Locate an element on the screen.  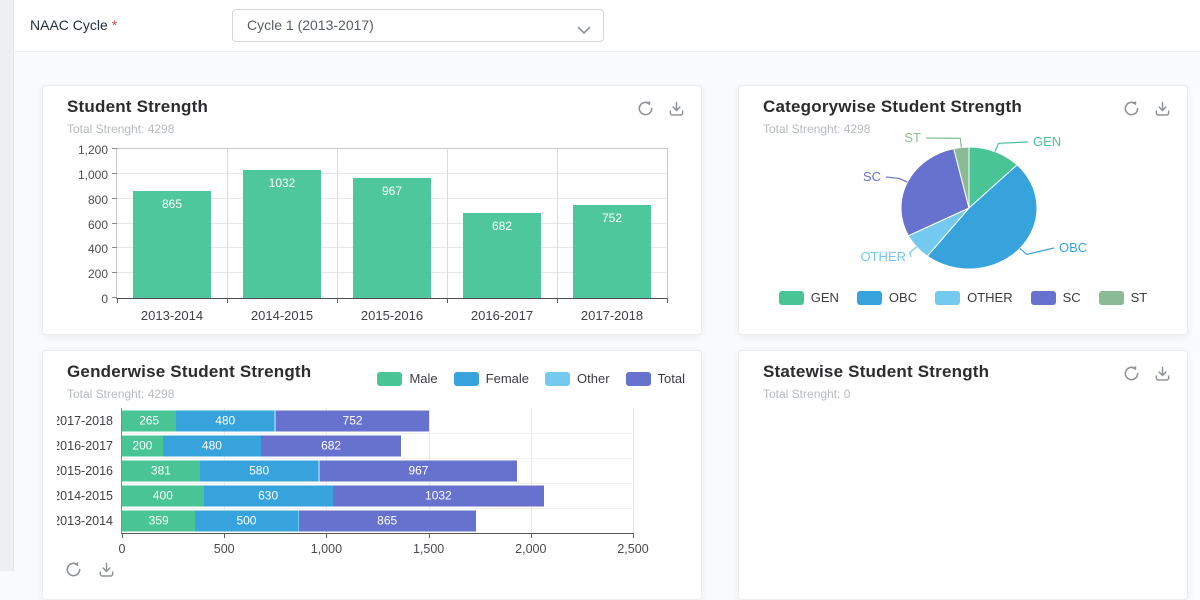
legend-label: GEN is located at coordinates (825, 297).